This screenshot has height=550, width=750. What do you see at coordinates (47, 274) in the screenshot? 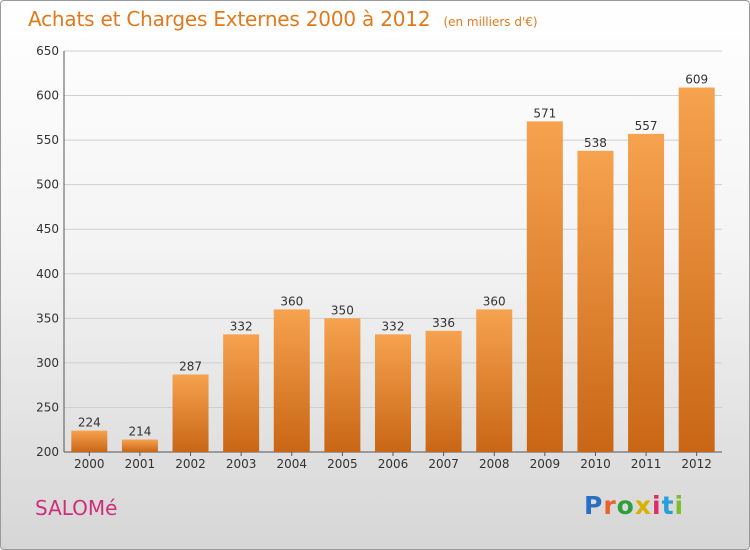
I see `y-tick-label: 400` at bounding box center [47, 274].